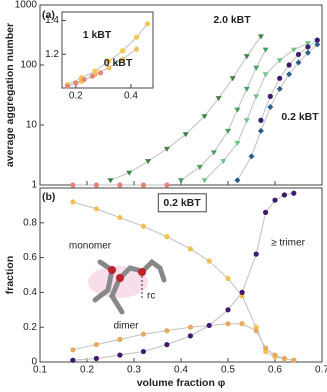  I want to click on plot-frame, so click(107, 50).